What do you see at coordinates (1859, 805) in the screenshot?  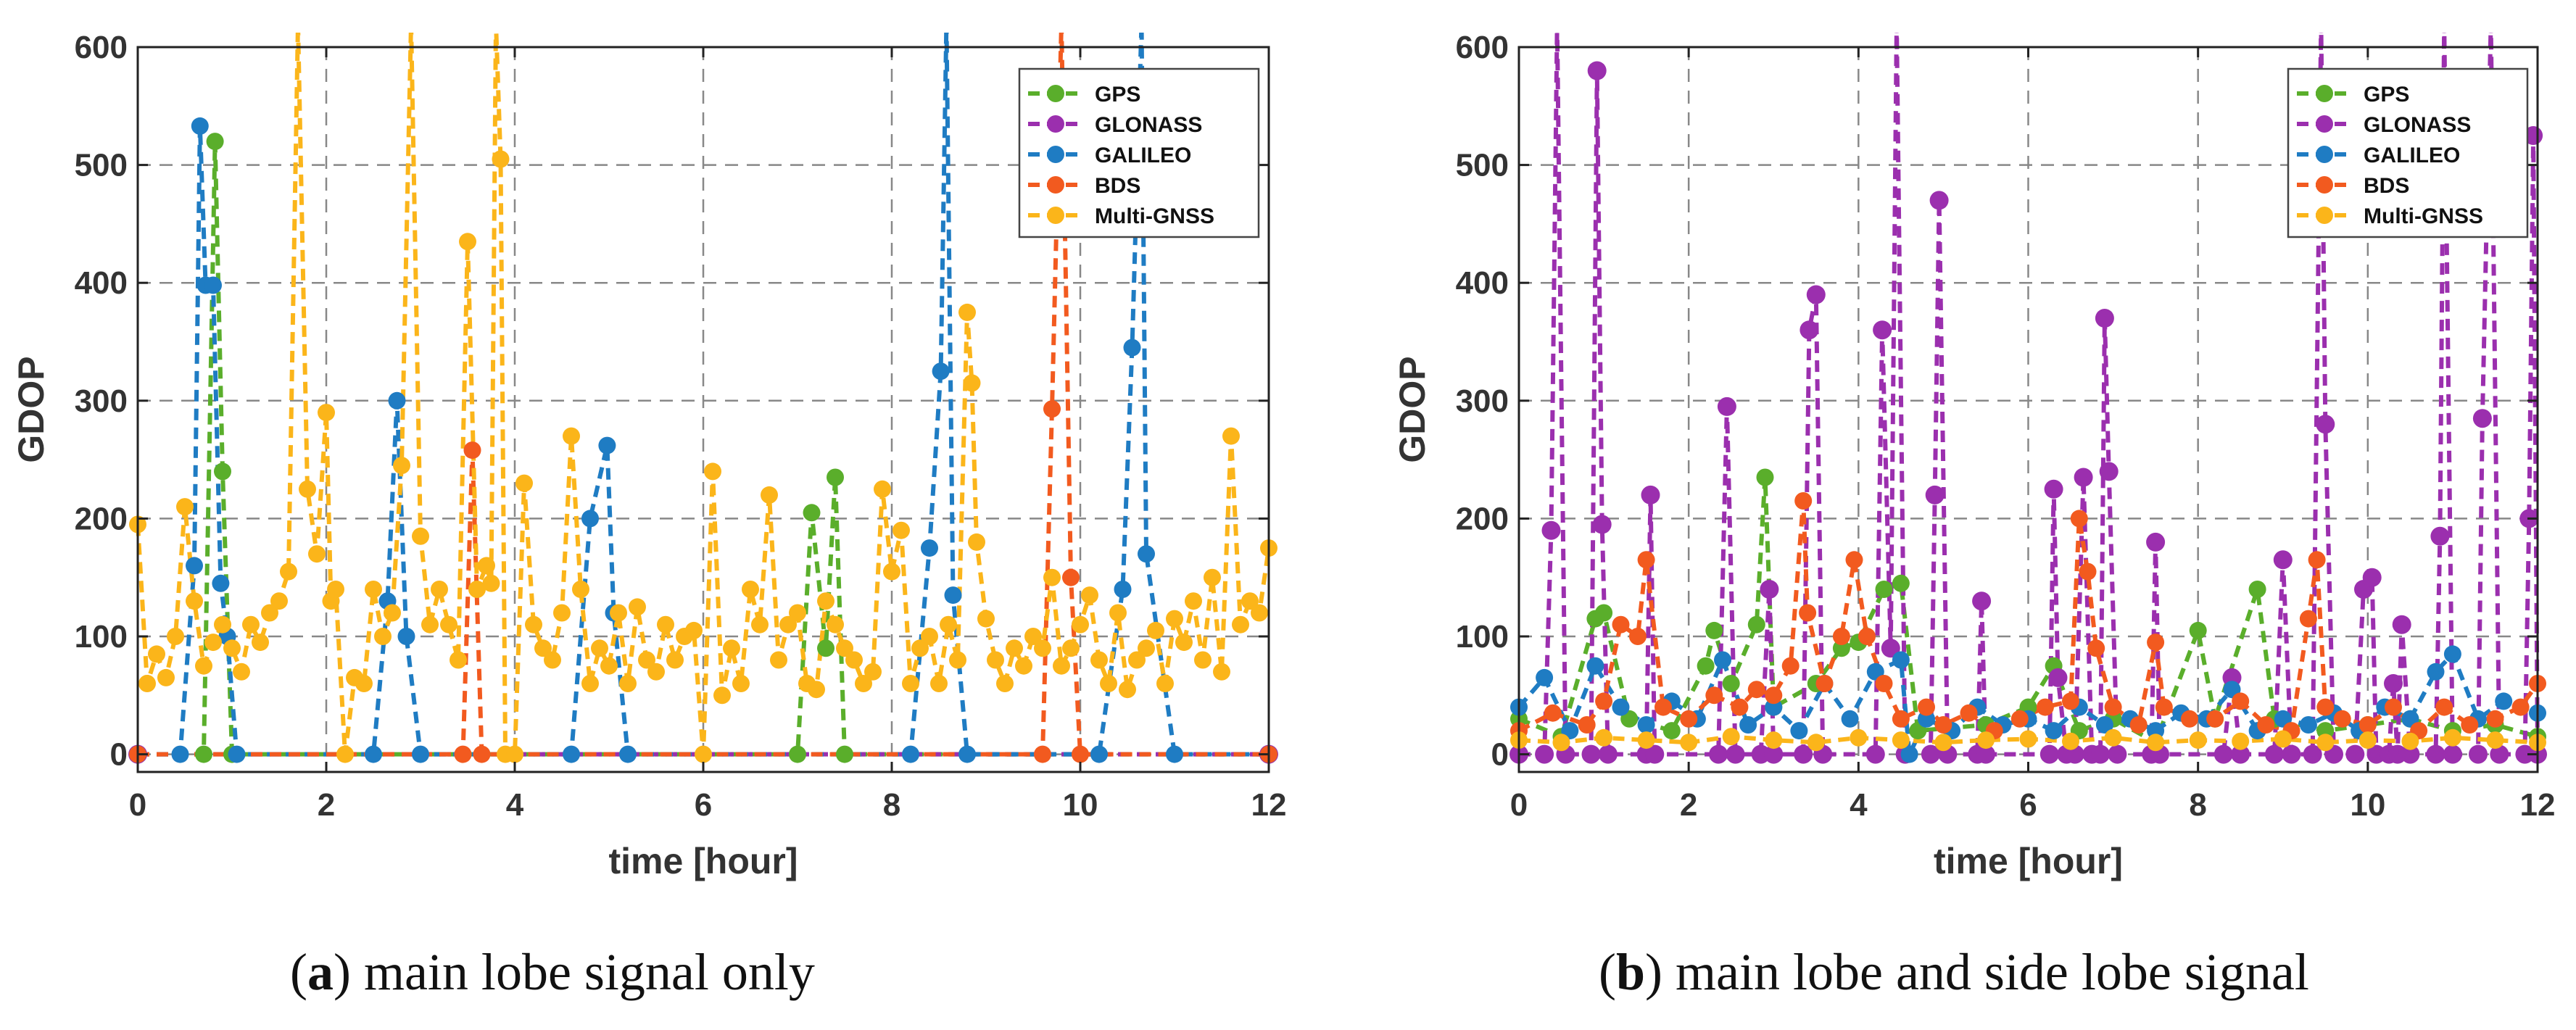 I see `chart-b-x-tick-label: 4` at bounding box center [1859, 805].